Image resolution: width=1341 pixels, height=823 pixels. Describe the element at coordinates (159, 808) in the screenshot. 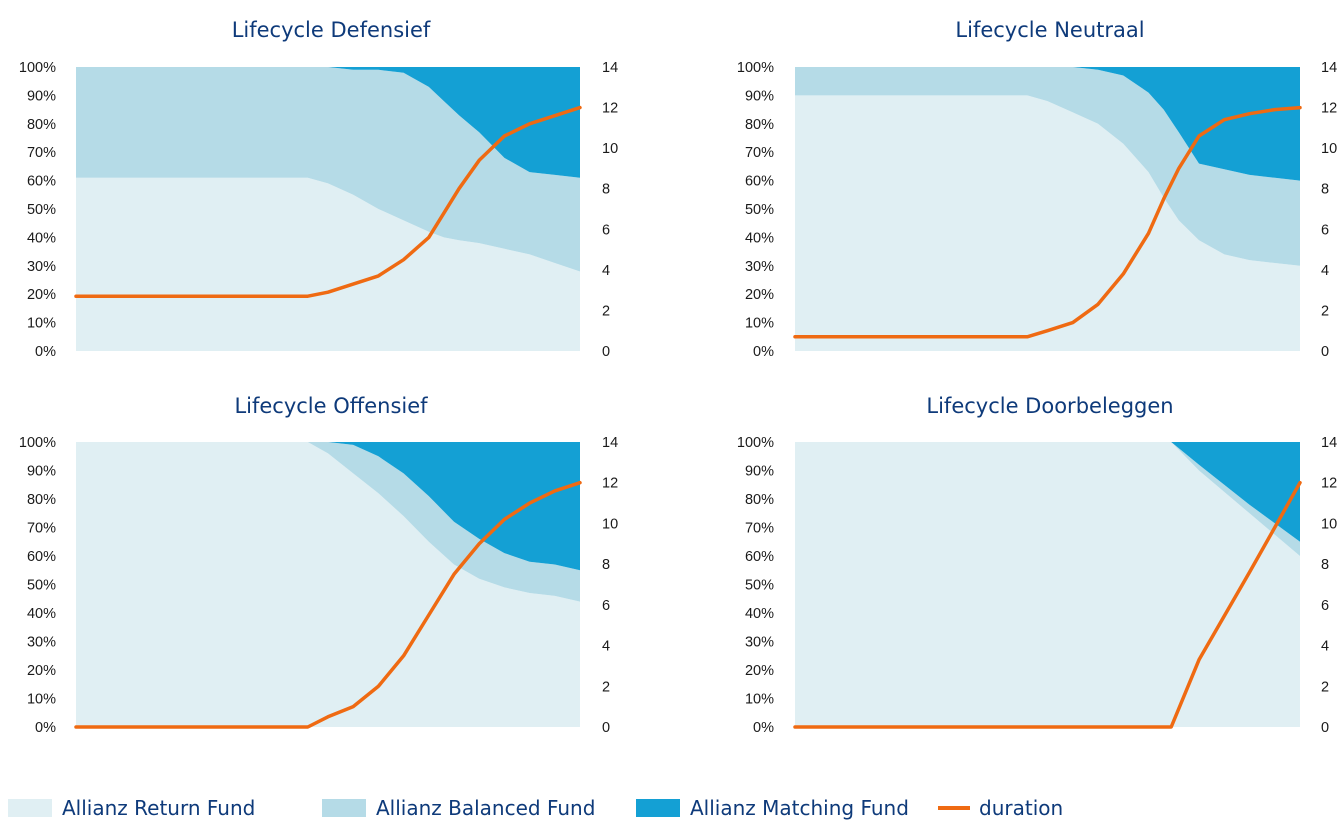

I see `legend-label-return-fund: Allianz Return Fund` at that location.